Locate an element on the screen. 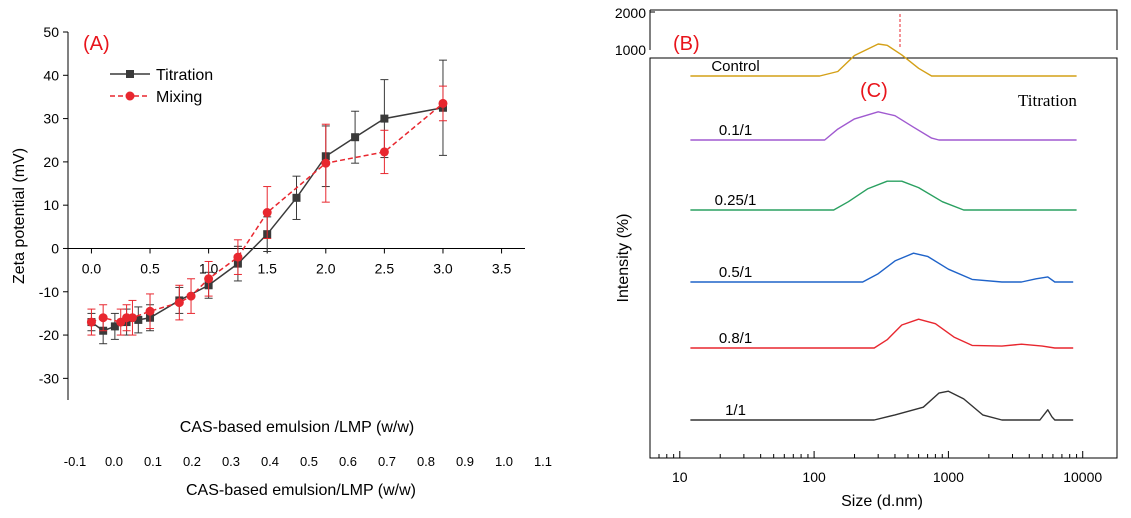 This screenshot has width=1131, height=518. a-x-tick-label: 0.0 is located at coordinates (92, 268).